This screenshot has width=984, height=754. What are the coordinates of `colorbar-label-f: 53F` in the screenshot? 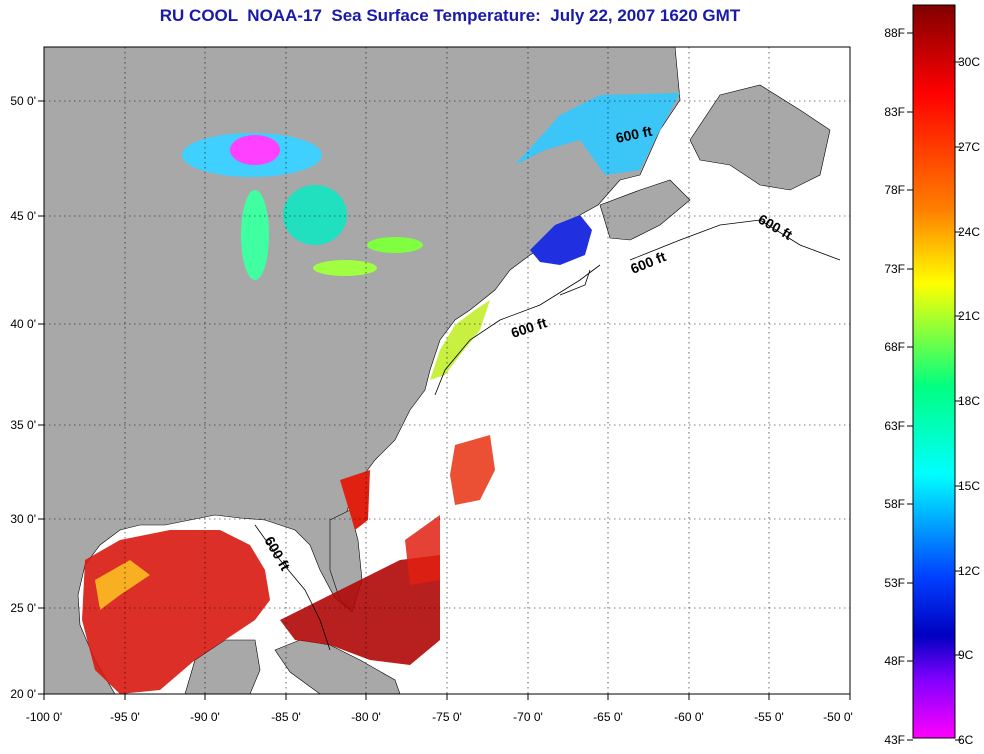 It's located at (894, 583).